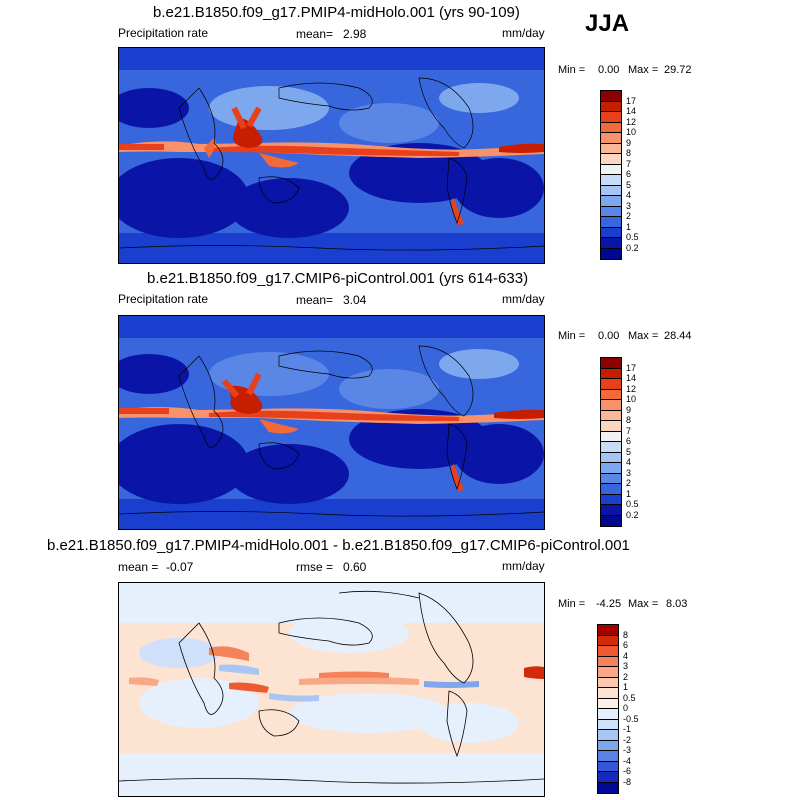 The image size is (800, 800). Describe the element at coordinates (523, 299) in the screenshot. I see `panel-2-units: mm/day` at that location.